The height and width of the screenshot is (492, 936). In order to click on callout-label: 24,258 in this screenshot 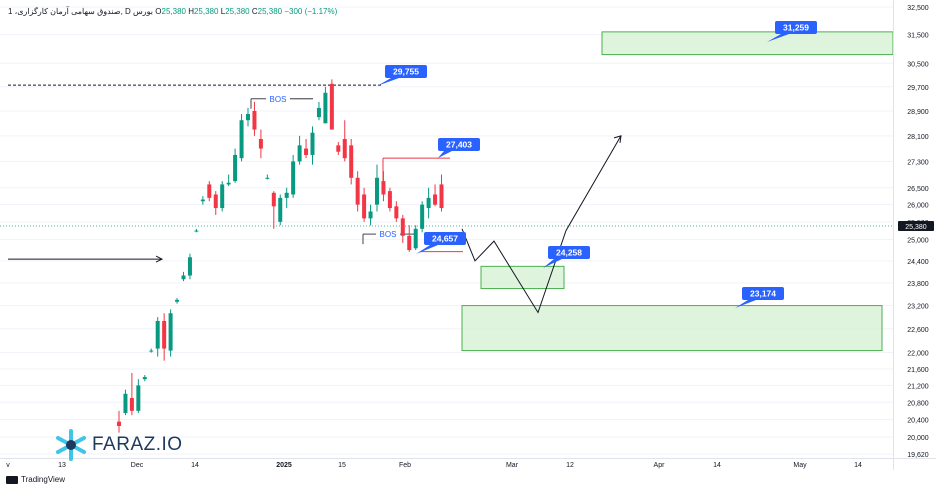, I will do `click(569, 253)`.